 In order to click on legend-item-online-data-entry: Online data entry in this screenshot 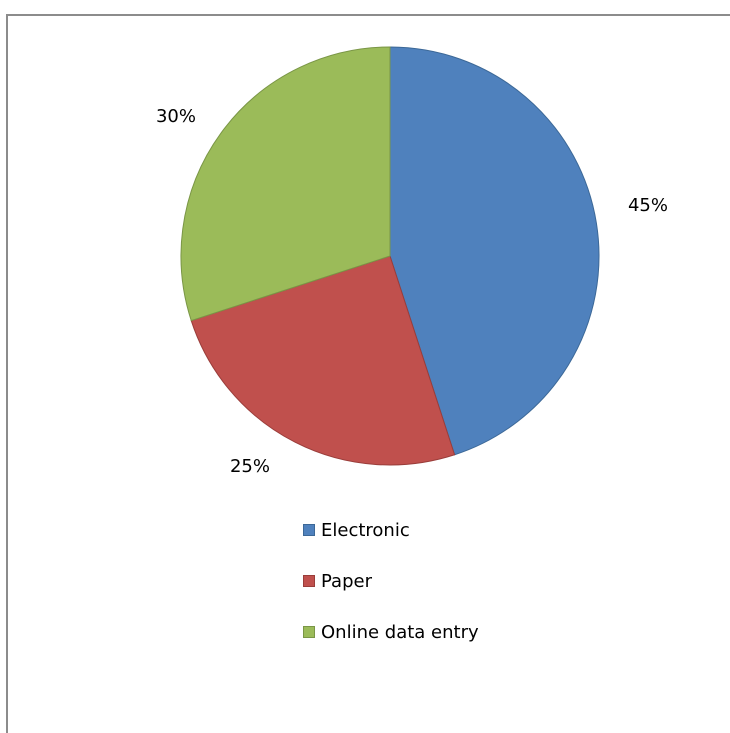, I will do `click(391, 632)`.